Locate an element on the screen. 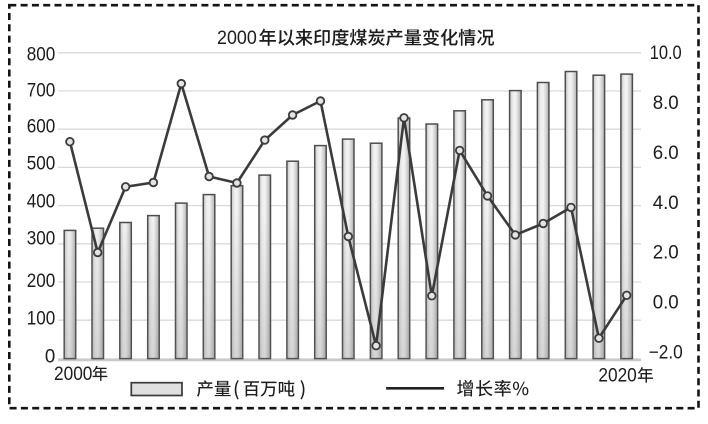 This screenshot has width=708, height=424. svg-text: 8.0 is located at coordinates (666, 103).